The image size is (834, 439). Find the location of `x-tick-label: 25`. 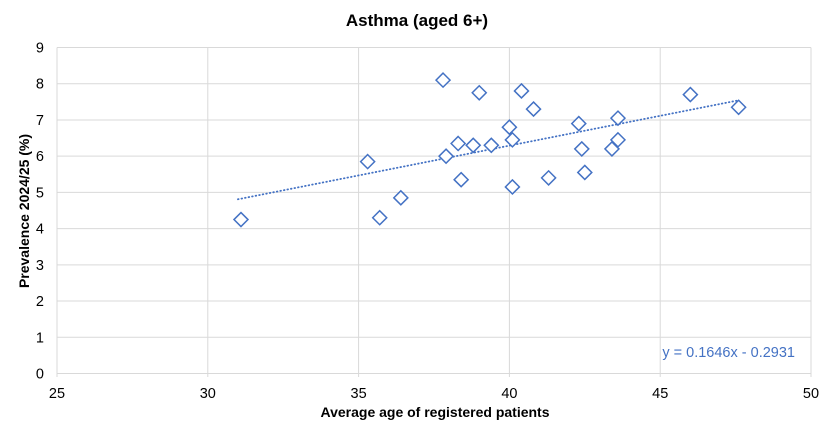

x-tick-label: 25 is located at coordinates (57, 394).